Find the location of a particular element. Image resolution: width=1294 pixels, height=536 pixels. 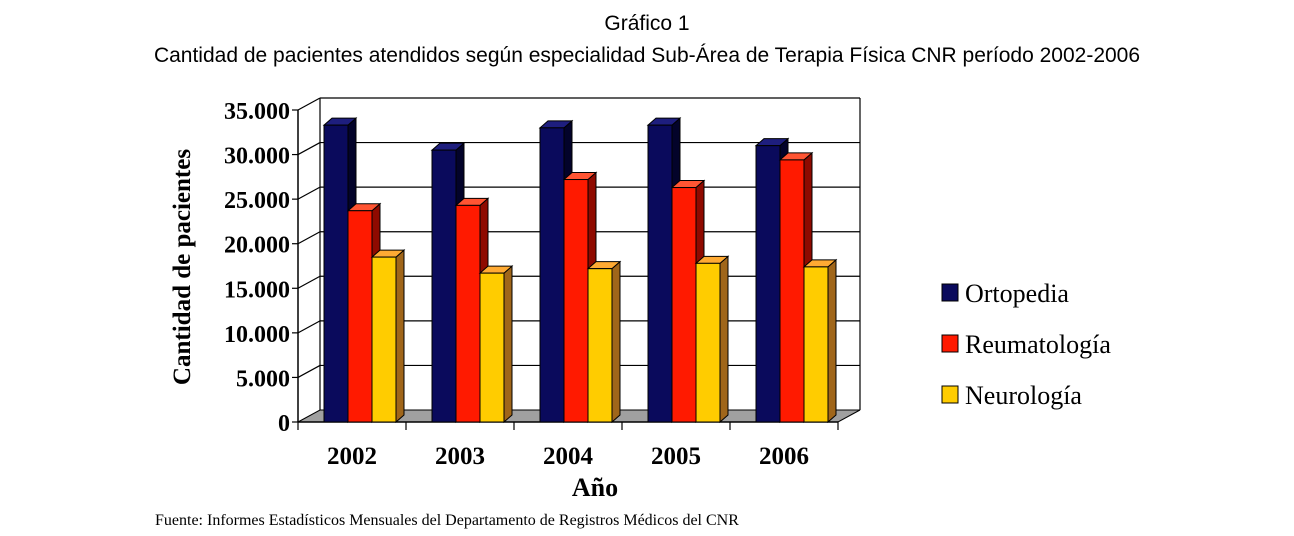

y-tick-label: 20.000 is located at coordinates (257, 246).